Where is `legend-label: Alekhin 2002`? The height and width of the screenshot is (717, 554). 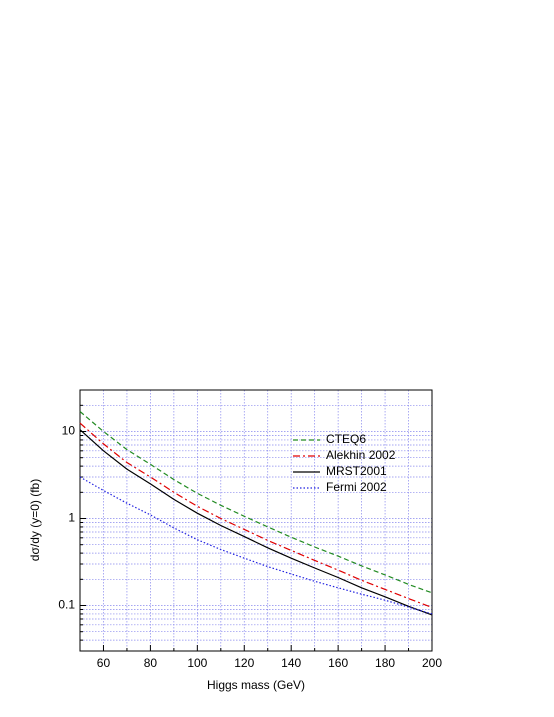
legend-label: Alekhin 2002 is located at coordinates (361, 455).